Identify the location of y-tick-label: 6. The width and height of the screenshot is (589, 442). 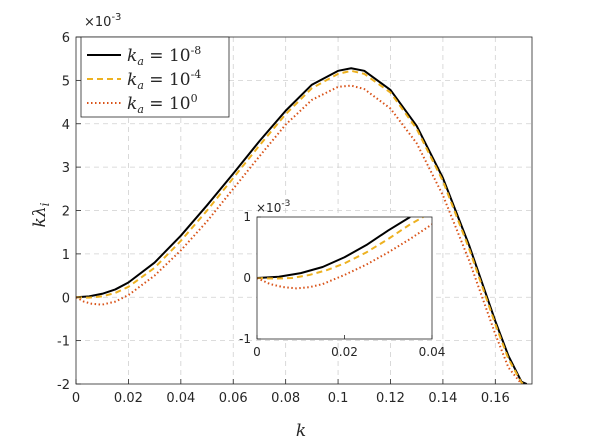
(66, 38).